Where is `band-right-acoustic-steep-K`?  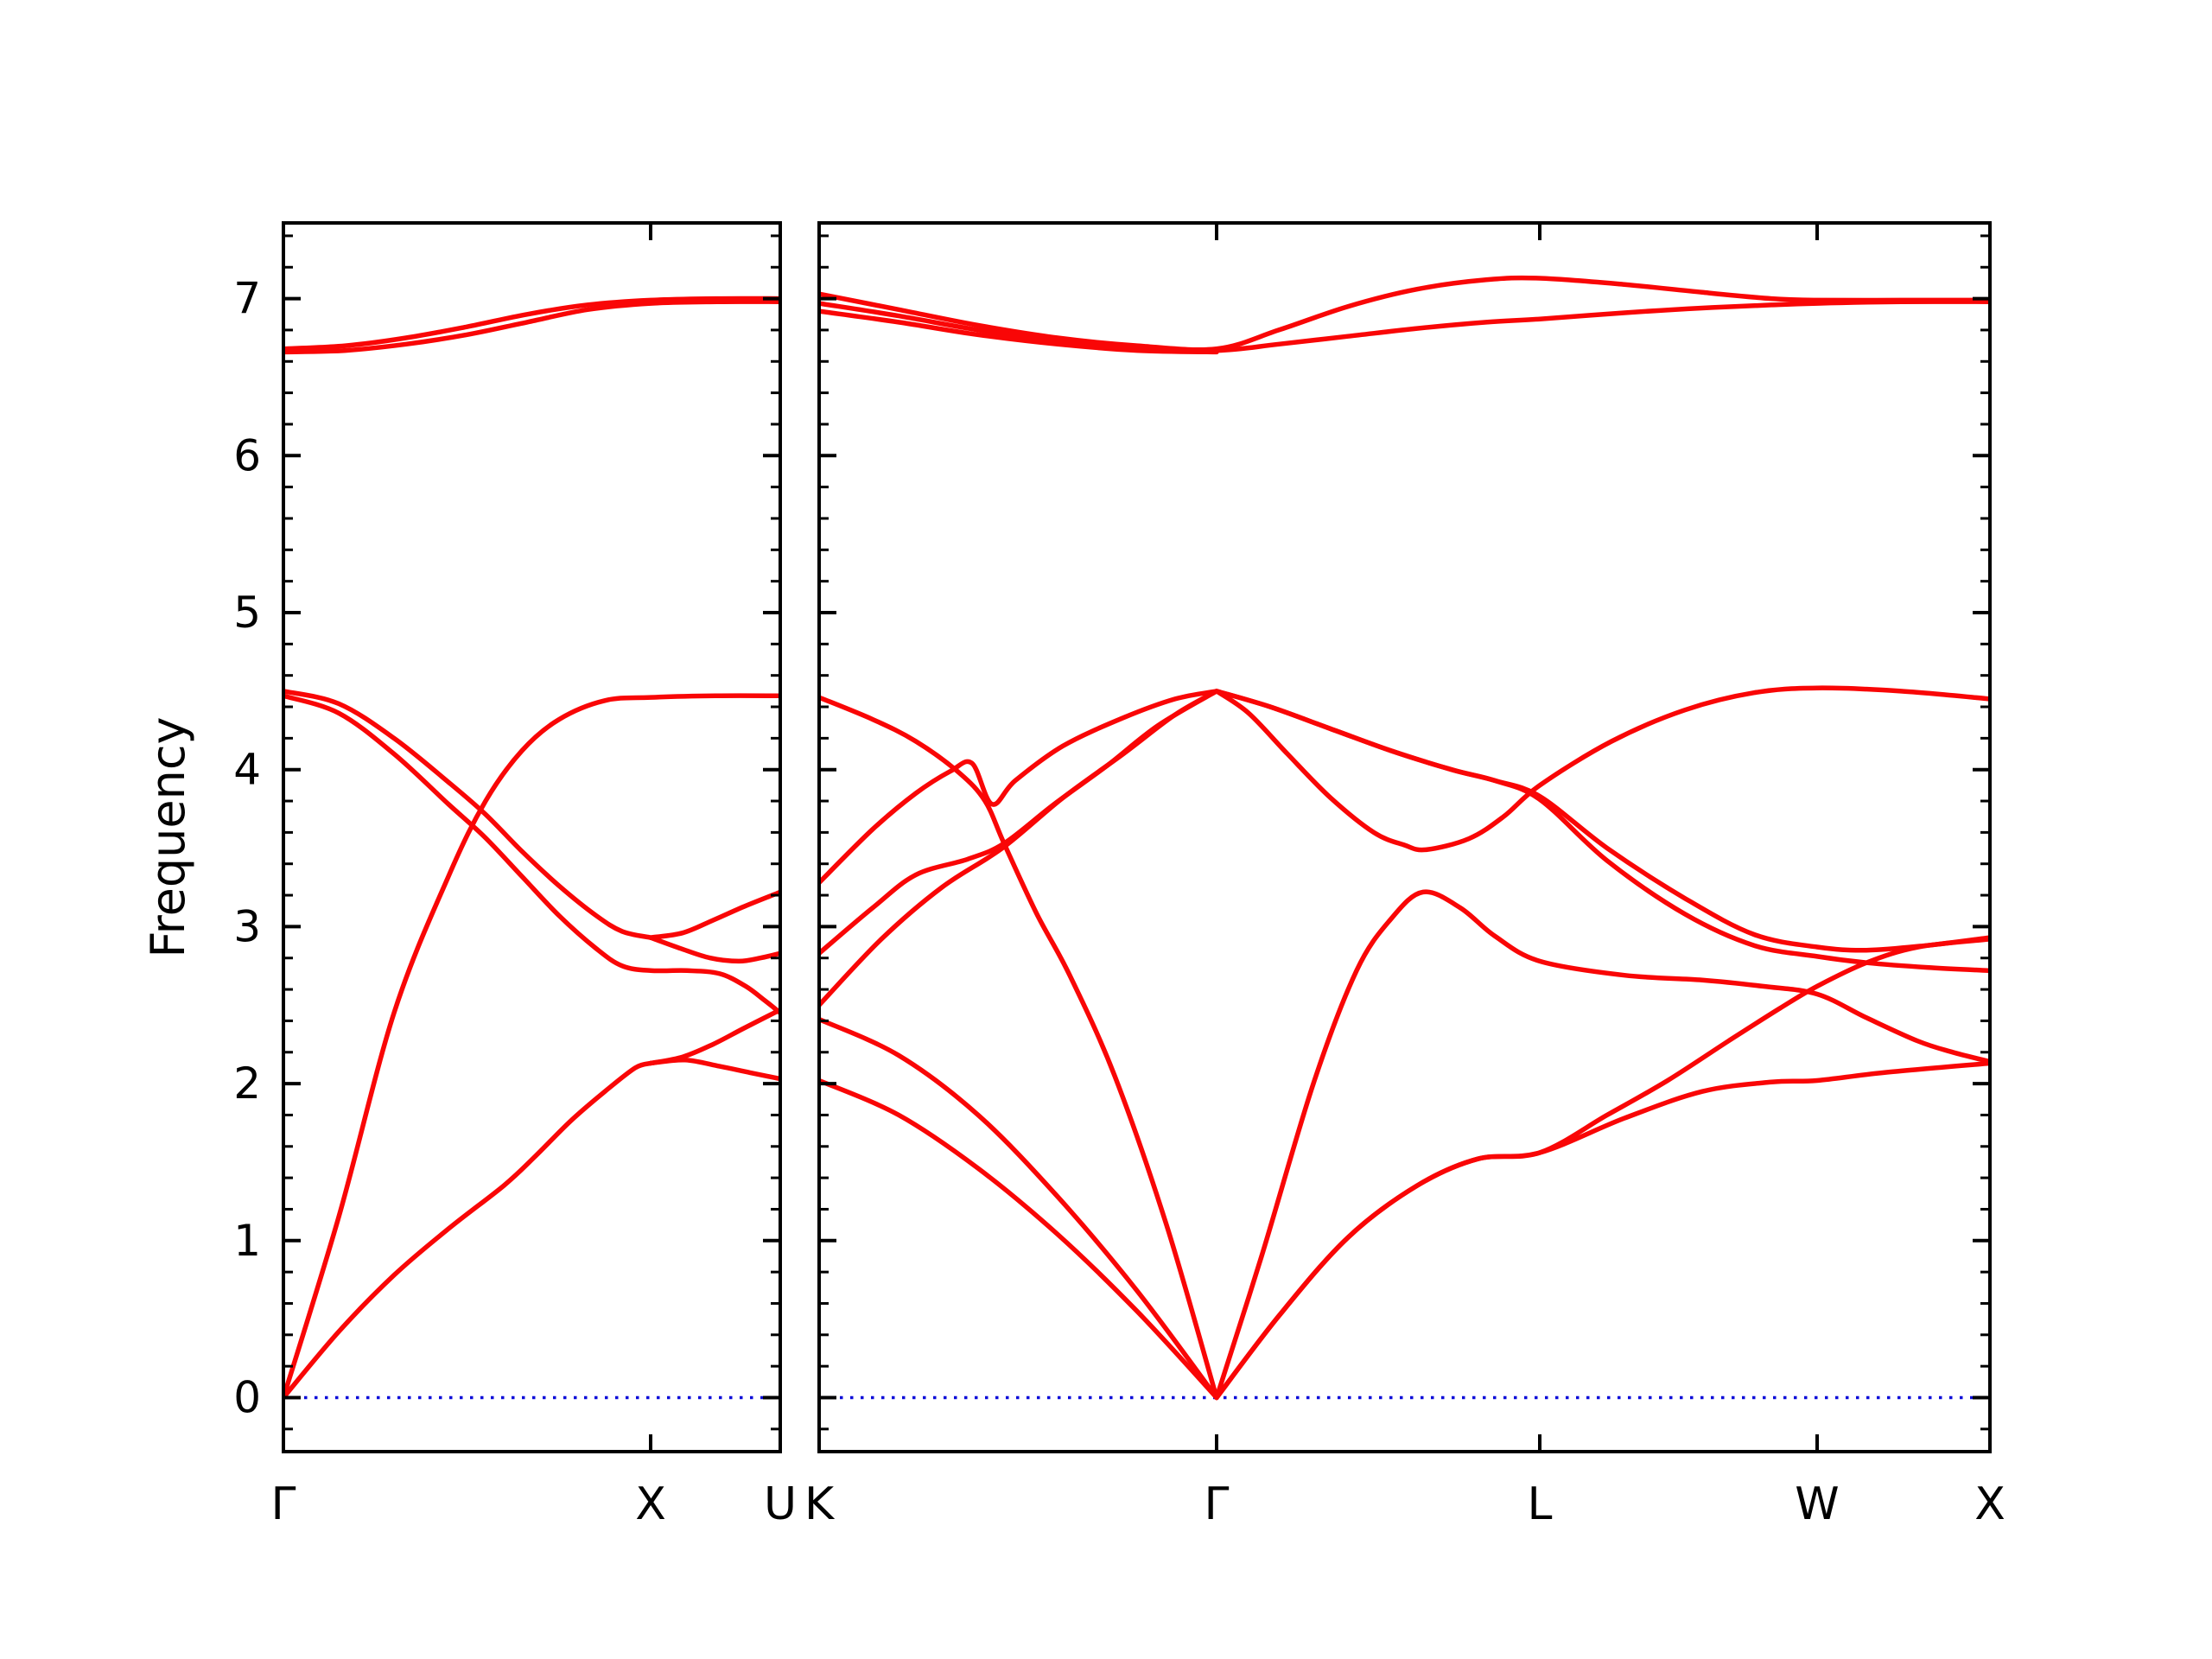 band-right-acoustic-steep-K is located at coordinates (1019, 1048).